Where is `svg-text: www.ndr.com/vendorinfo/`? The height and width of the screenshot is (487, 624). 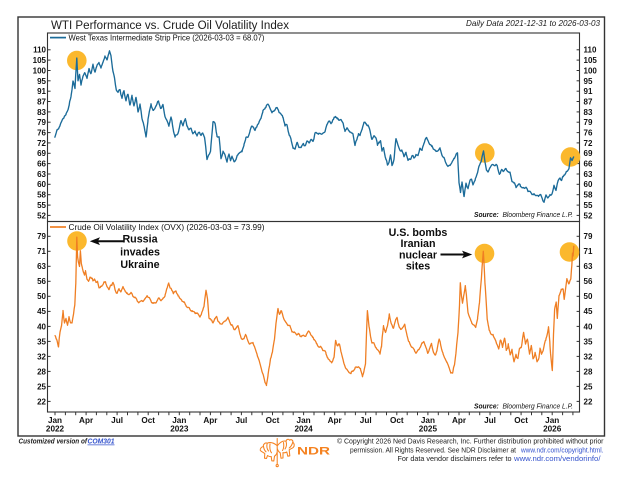
svg-text: www.ndr.com/vendorinfo/ is located at coordinates (557, 458).